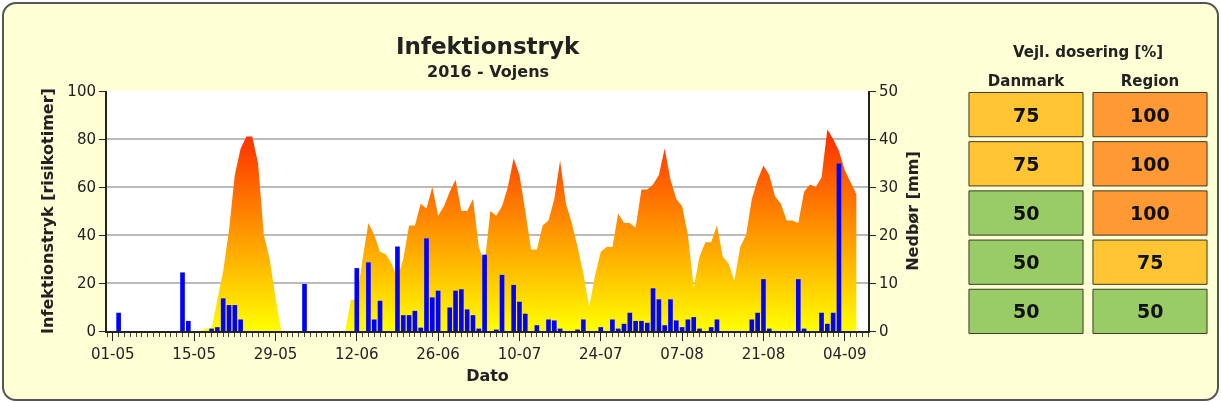  Describe the element at coordinates (91, 331) in the screenshot. I see `y-tick-label: 0` at that location.